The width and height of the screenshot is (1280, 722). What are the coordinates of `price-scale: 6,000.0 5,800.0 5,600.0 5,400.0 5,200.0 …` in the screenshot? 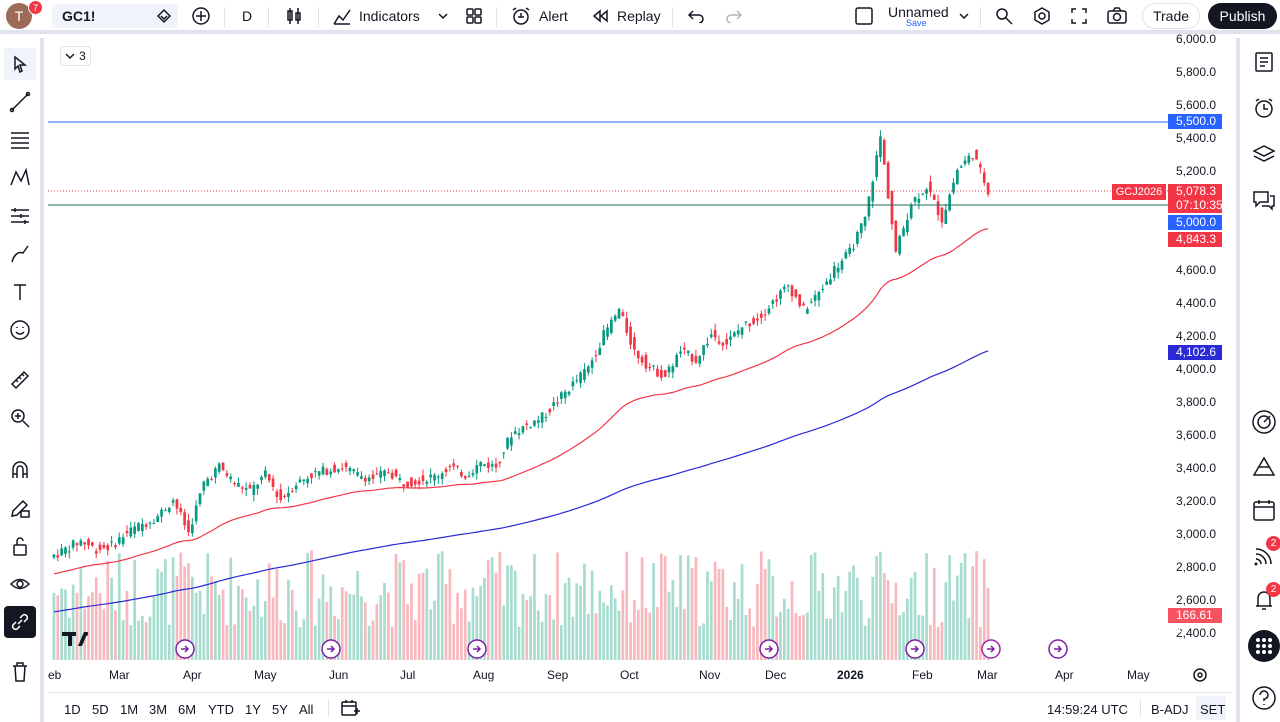 It's located at (1200, 346).